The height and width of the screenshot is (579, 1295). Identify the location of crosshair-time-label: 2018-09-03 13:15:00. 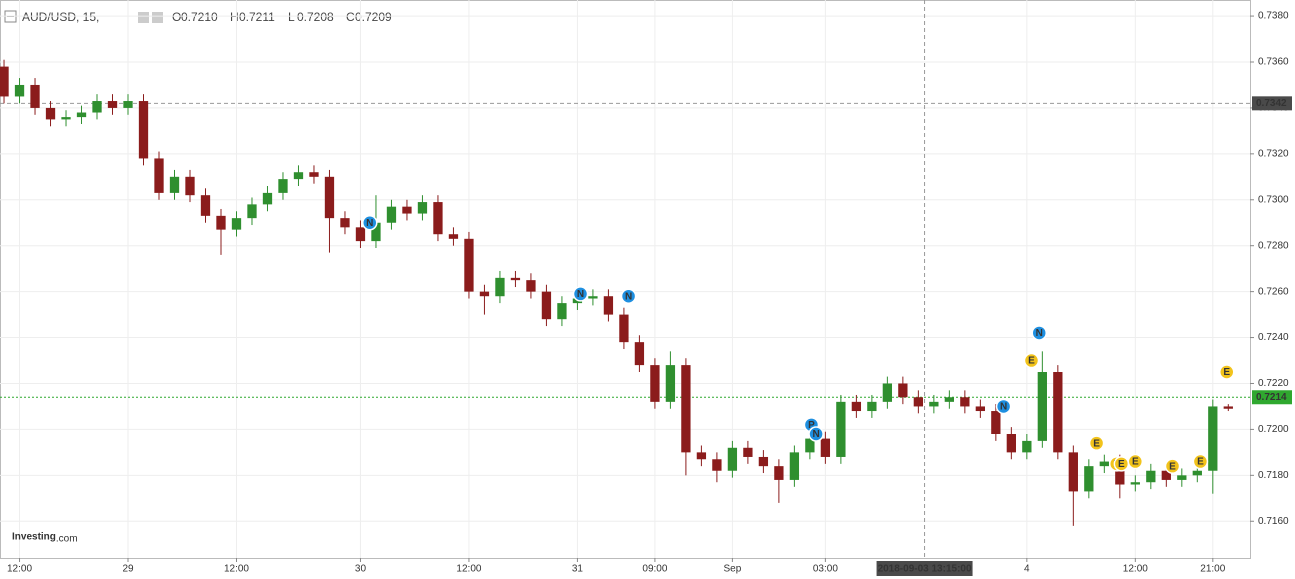
(925, 569).